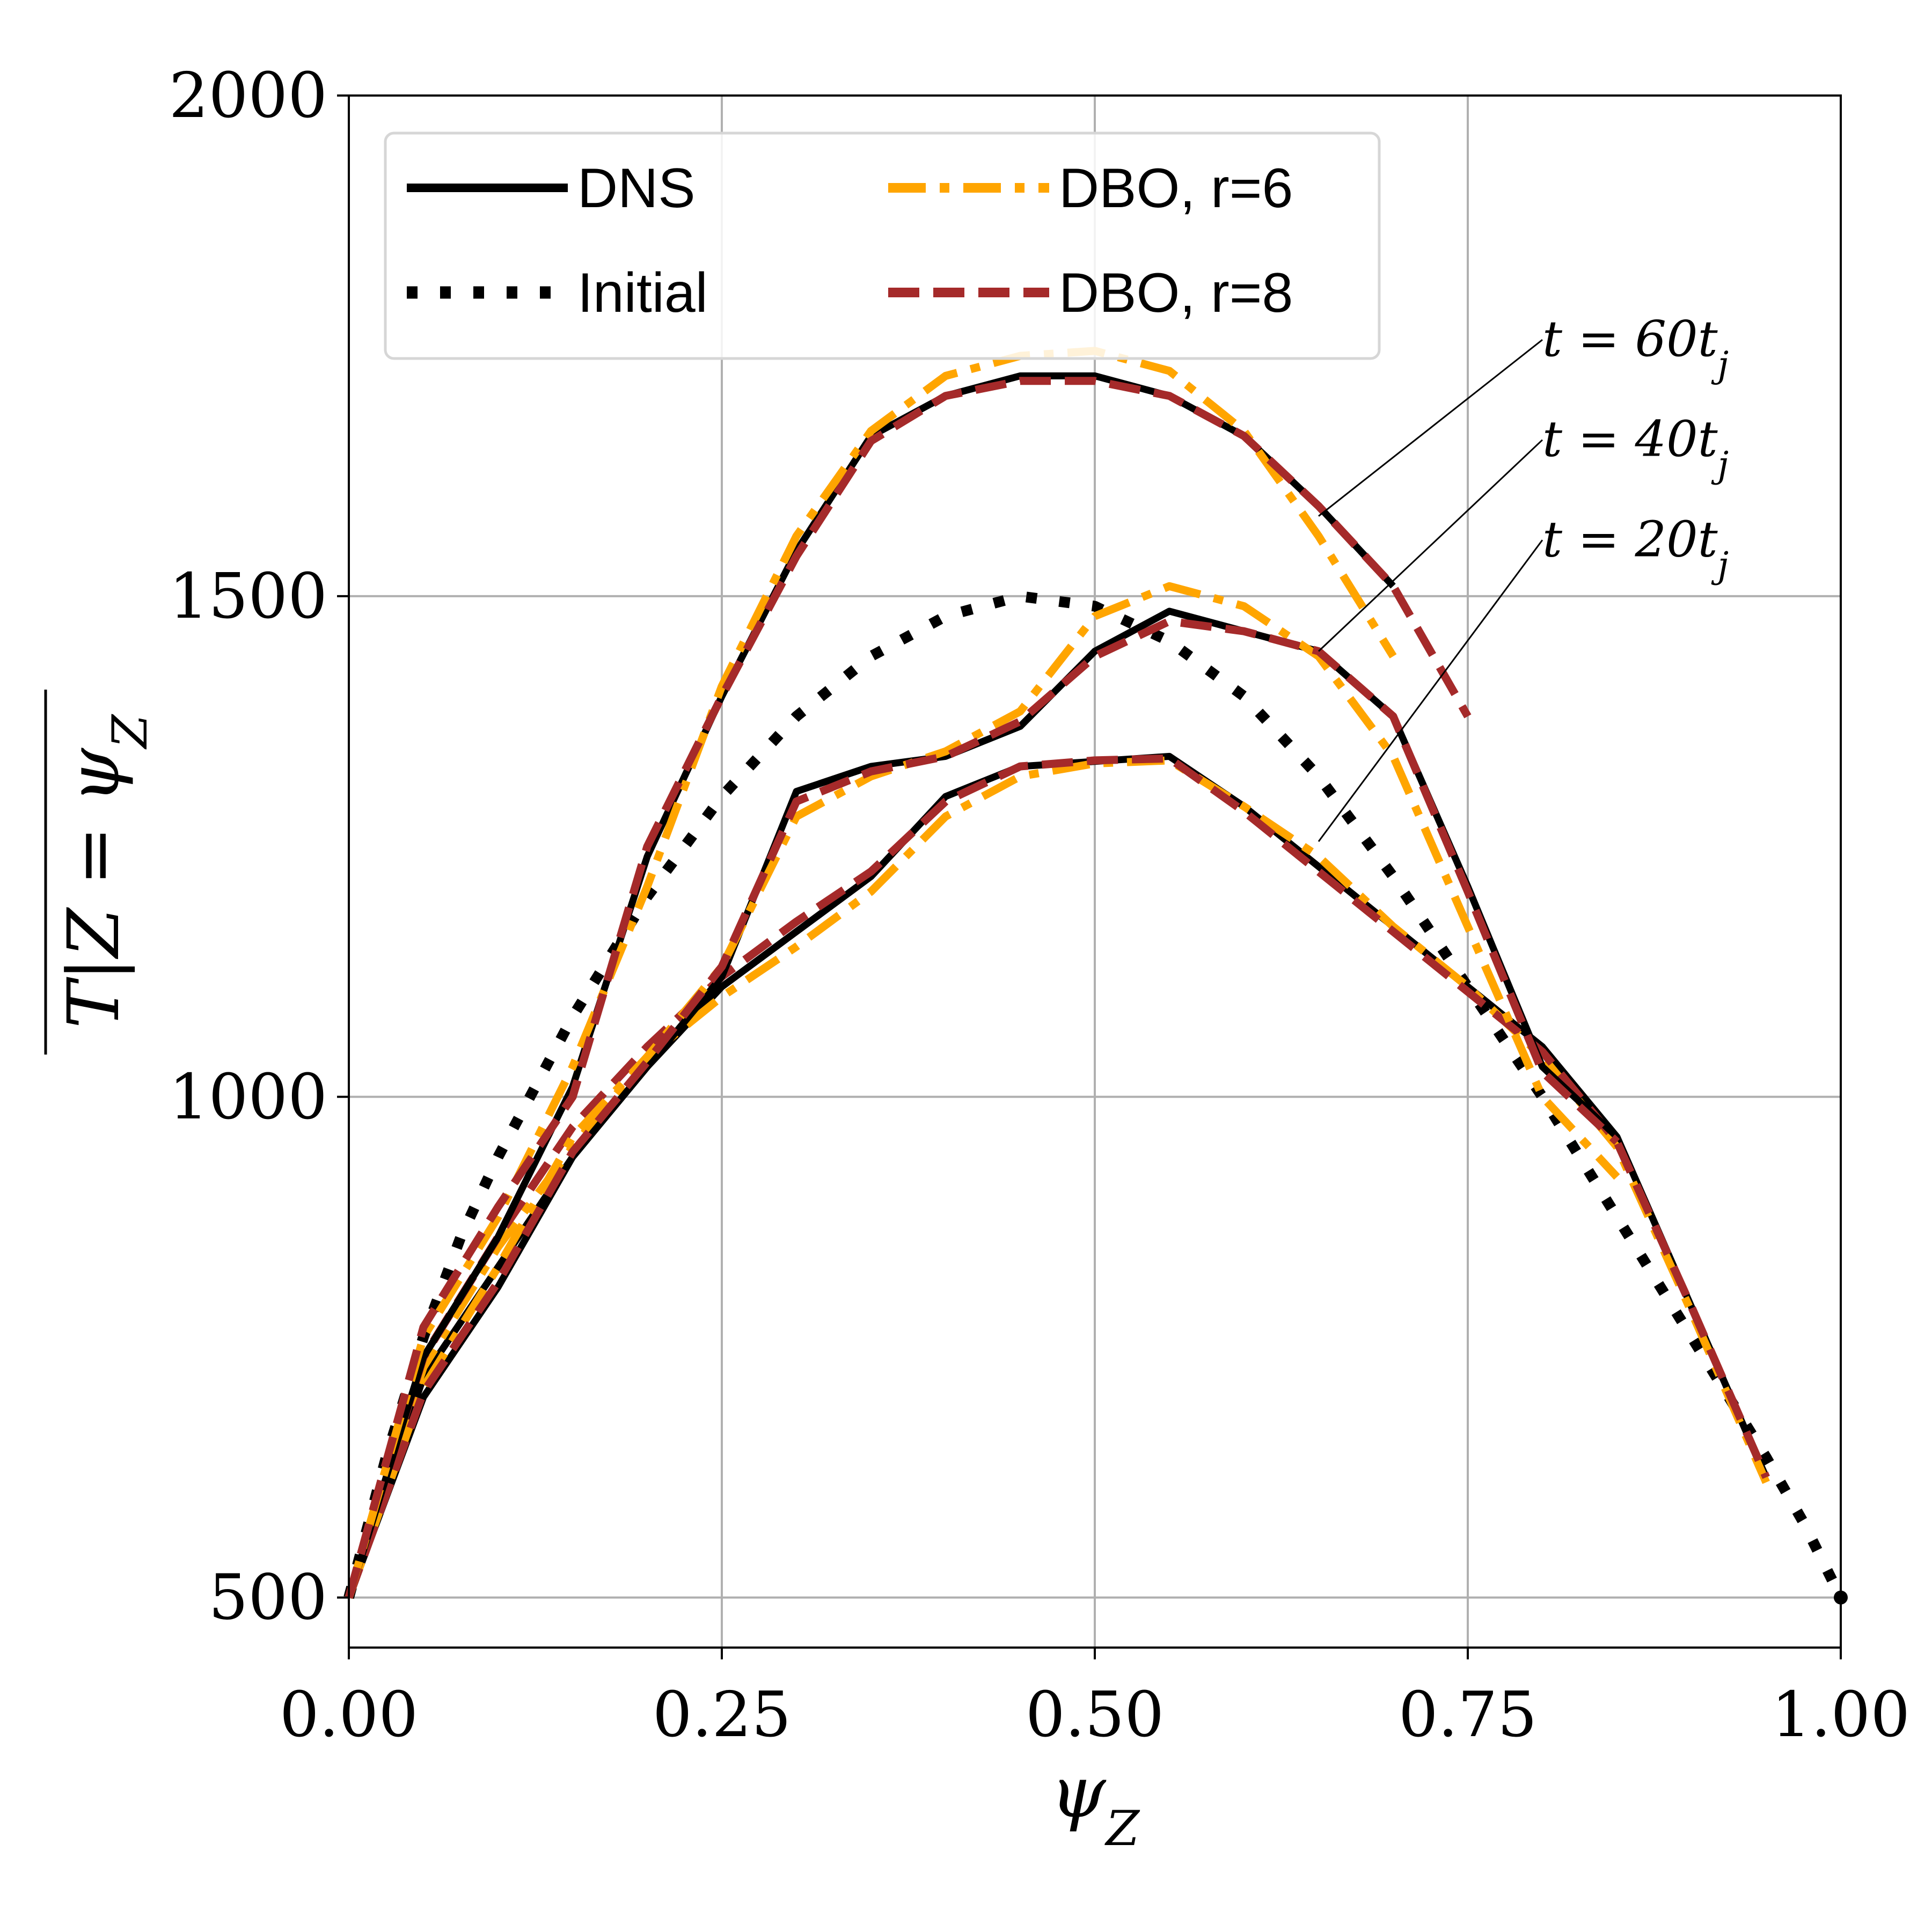 The width and height of the screenshot is (1932, 1932). Describe the element at coordinates (1176, 188) in the screenshot. I see `legend-label: DBO, r=6` at that location.